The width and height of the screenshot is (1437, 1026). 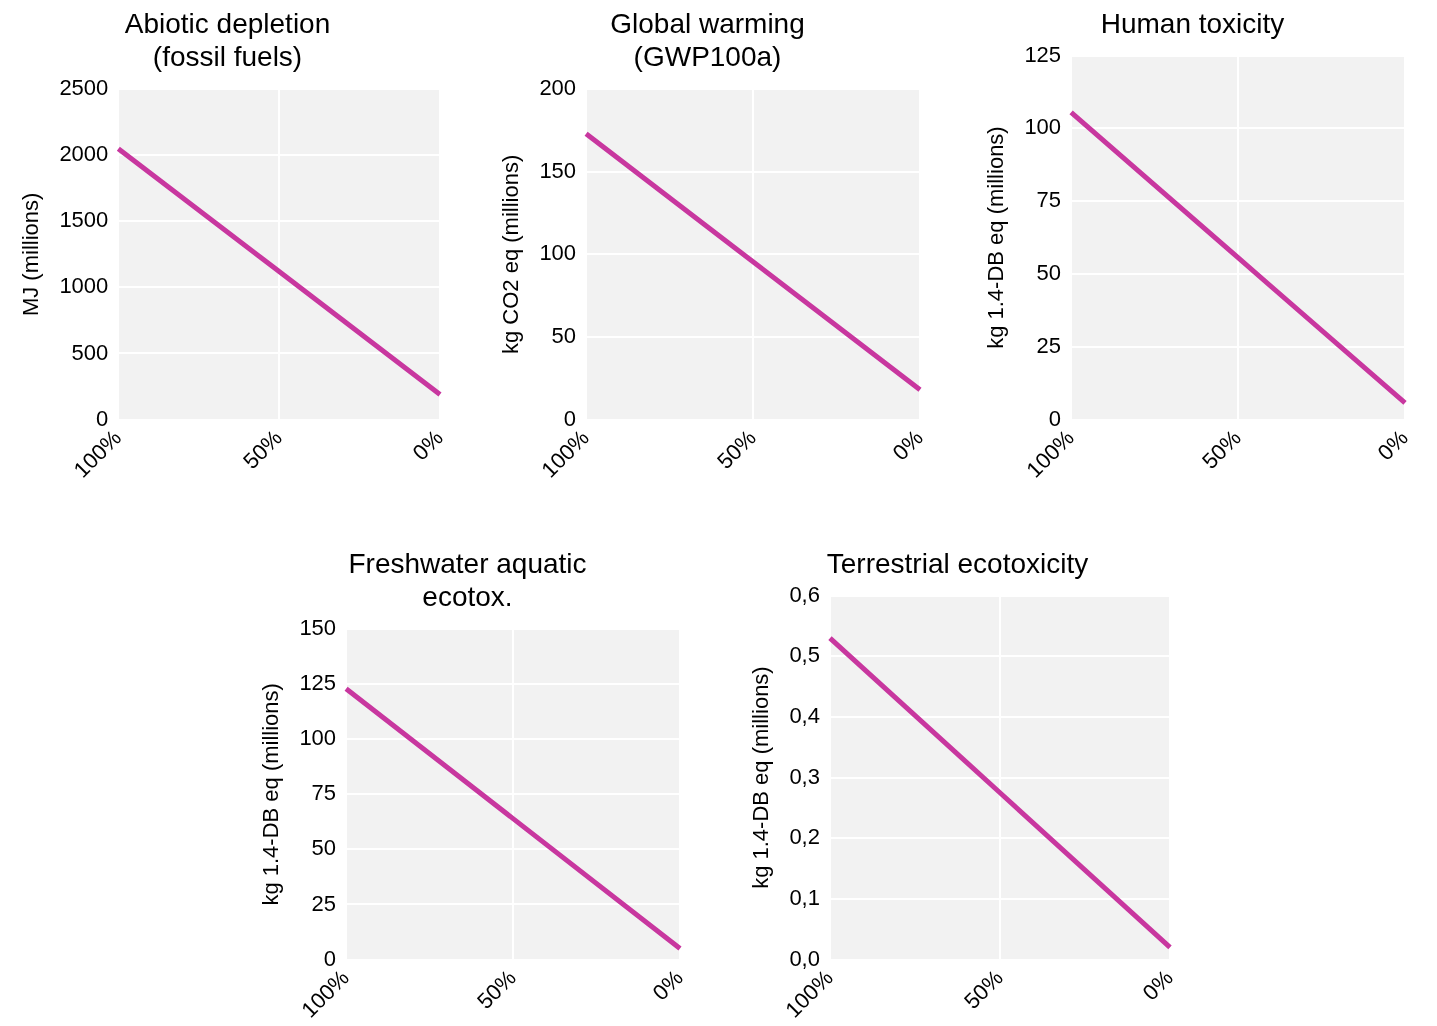 What do you see at coordinates (804, 715) in the screenshot?
I see `y-tick-label: 0,4` at bounding box center [804, 715].